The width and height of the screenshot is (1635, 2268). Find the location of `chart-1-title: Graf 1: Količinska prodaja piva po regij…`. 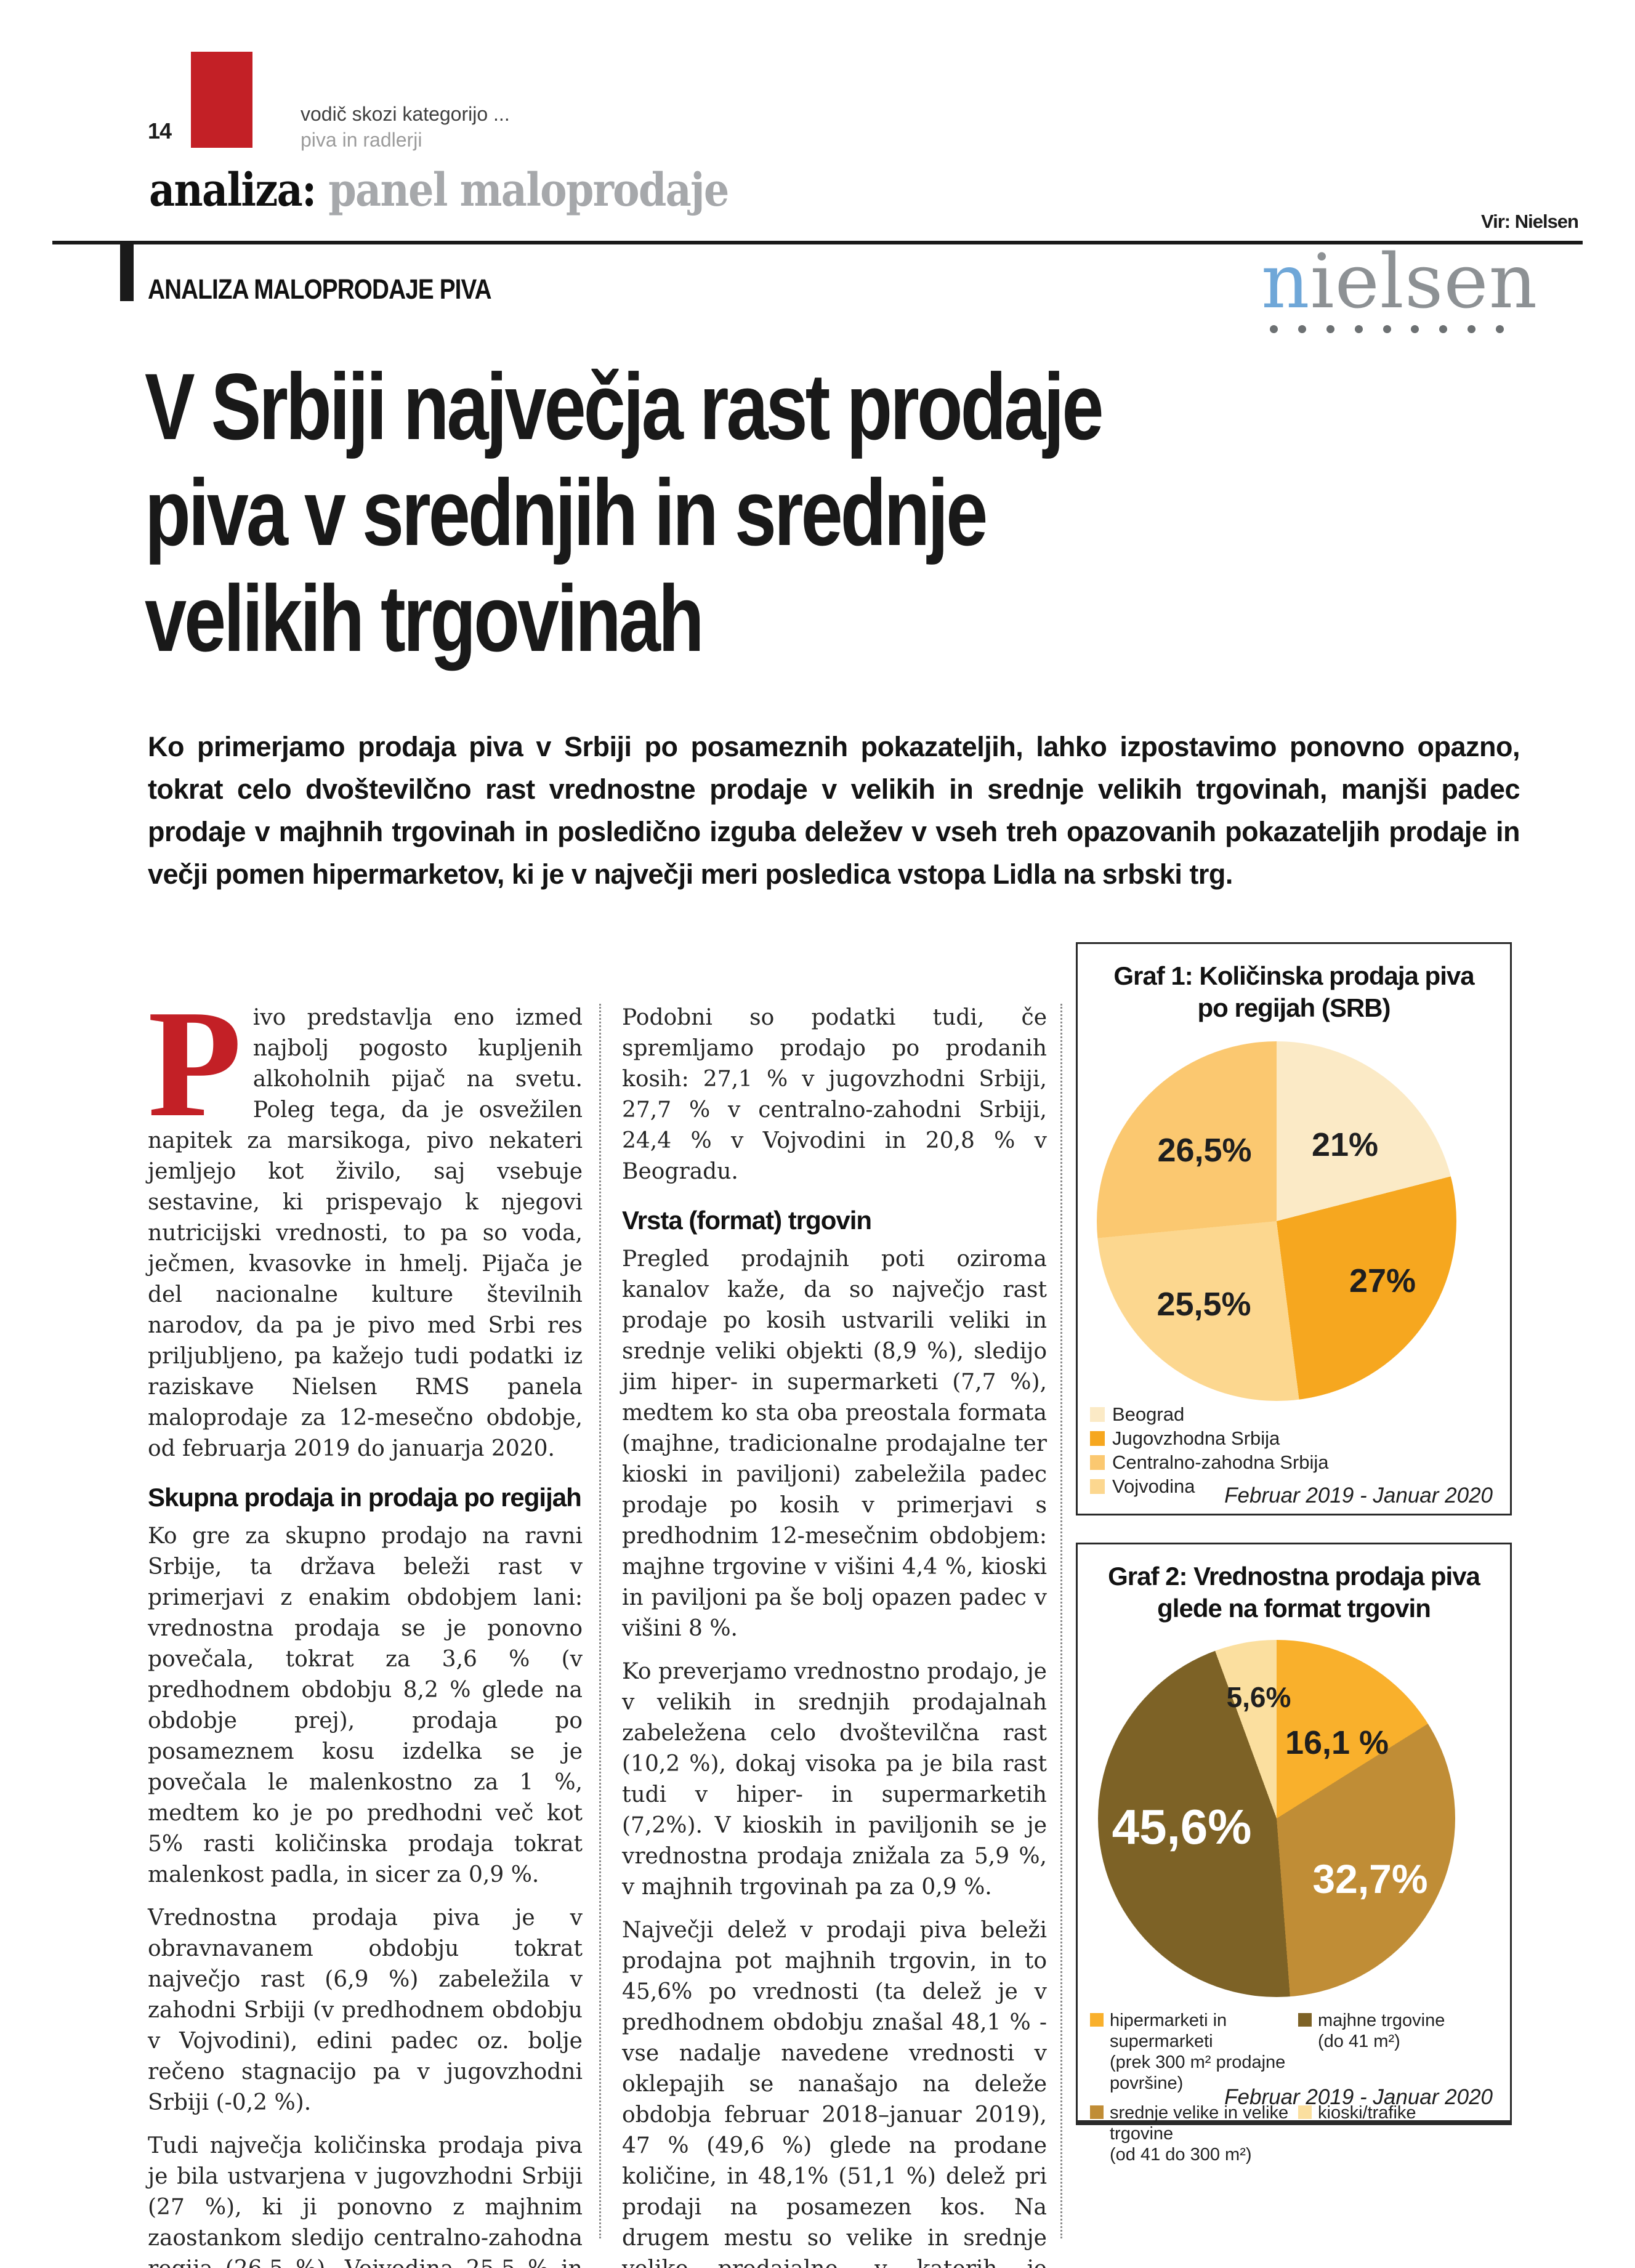

chart-1-title: Graf 1: Količinska prodaja piva po regij… is located at coordinates (1293, 992).